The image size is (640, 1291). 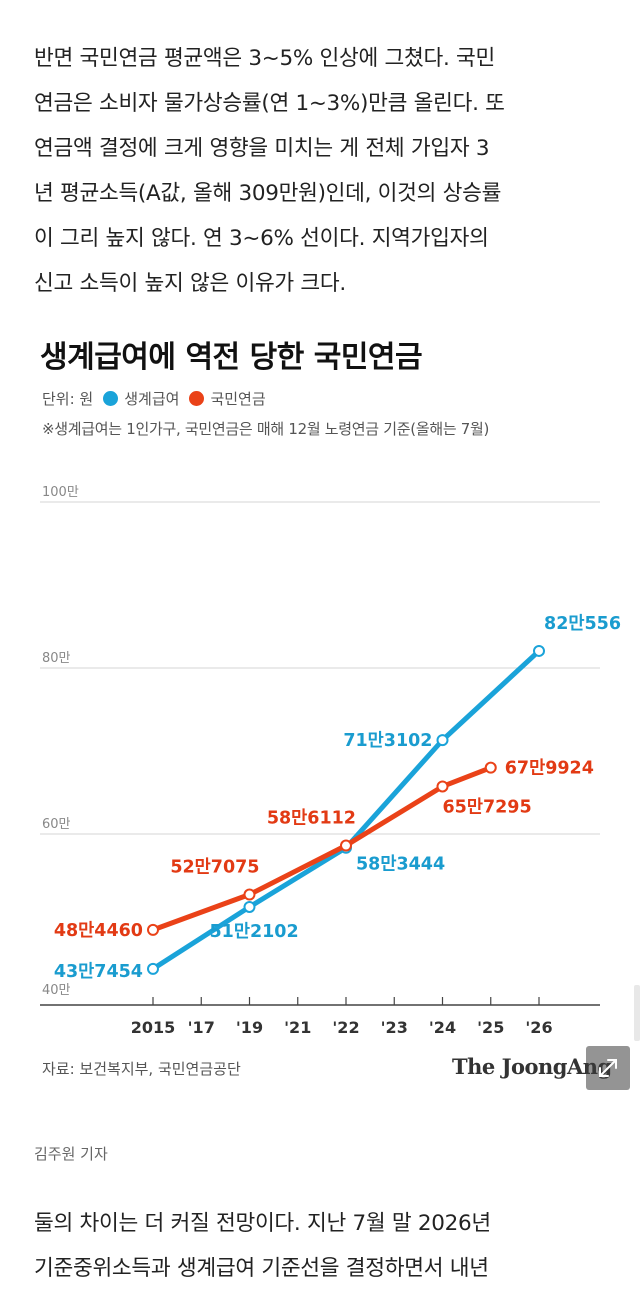 I want to click on y-tick-label: 100만, so click(x=60, y=492).